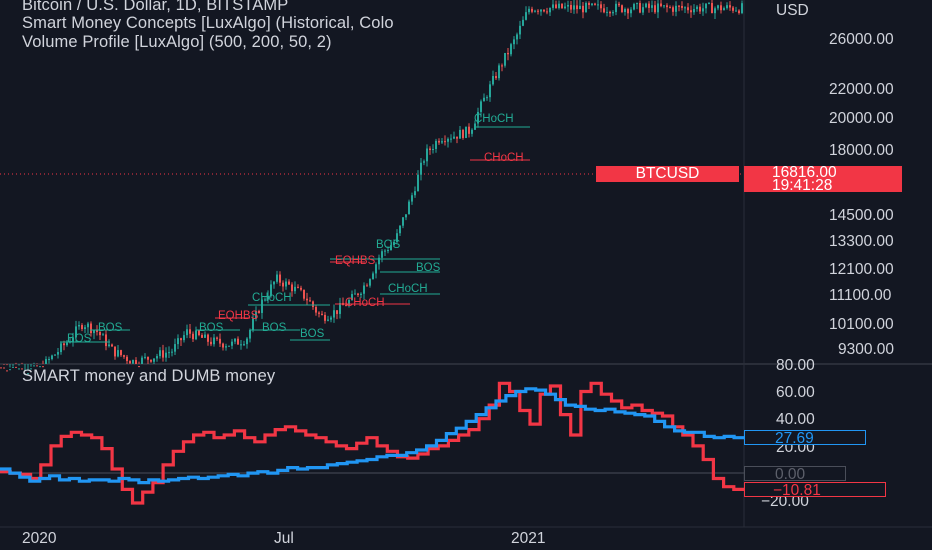  I want to click on smart-money-line, so click(372, 436).